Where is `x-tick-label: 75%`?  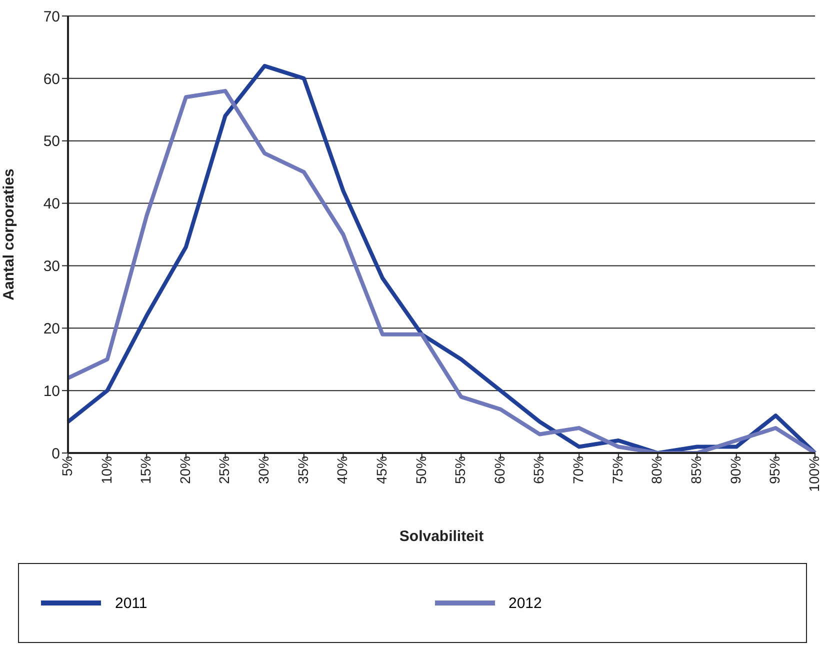
x-tick-label: 75% is located at coordinates (617, 470).